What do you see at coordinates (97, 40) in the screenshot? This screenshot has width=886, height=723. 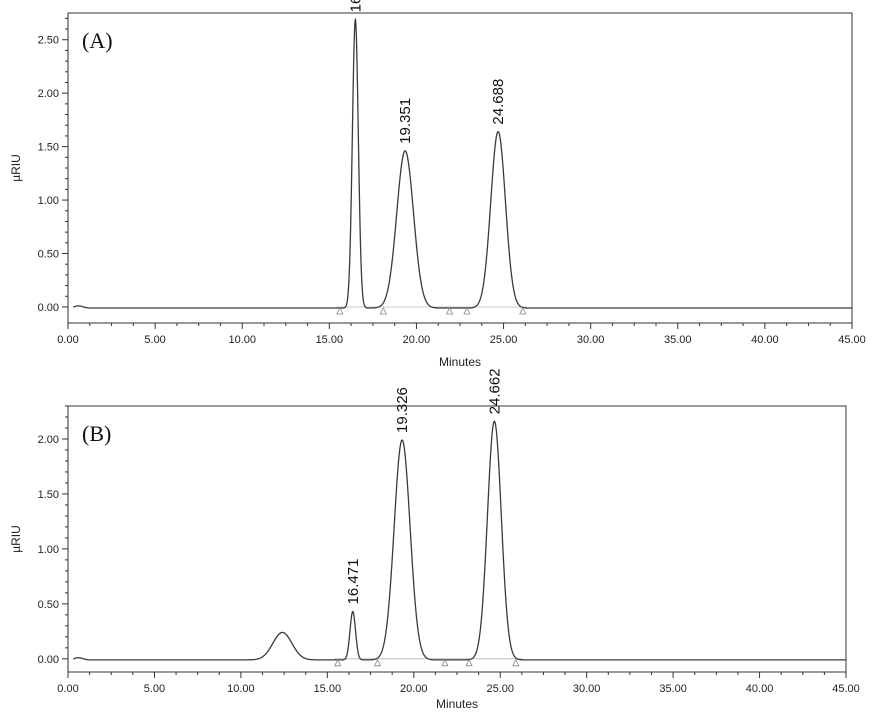 I see `panel-label: (A)` at bounding box center [97, 40].